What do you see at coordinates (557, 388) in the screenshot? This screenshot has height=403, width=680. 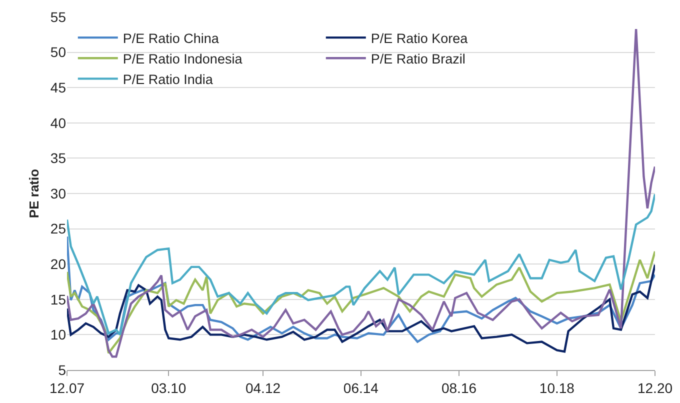 I see `x-tick-label: 10.18` at bounding box center [557, 388].